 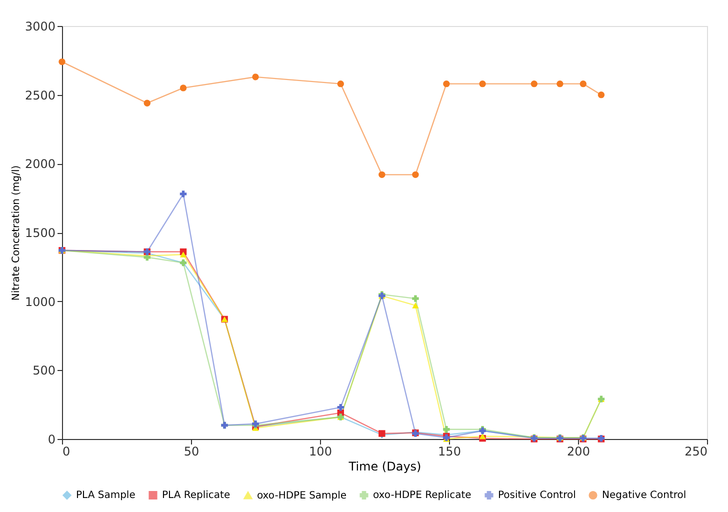 What do you see at coordinates (40, 301) in the screenshot?
I see `y-tick-label: 1000` at bounding box center [40, 301].